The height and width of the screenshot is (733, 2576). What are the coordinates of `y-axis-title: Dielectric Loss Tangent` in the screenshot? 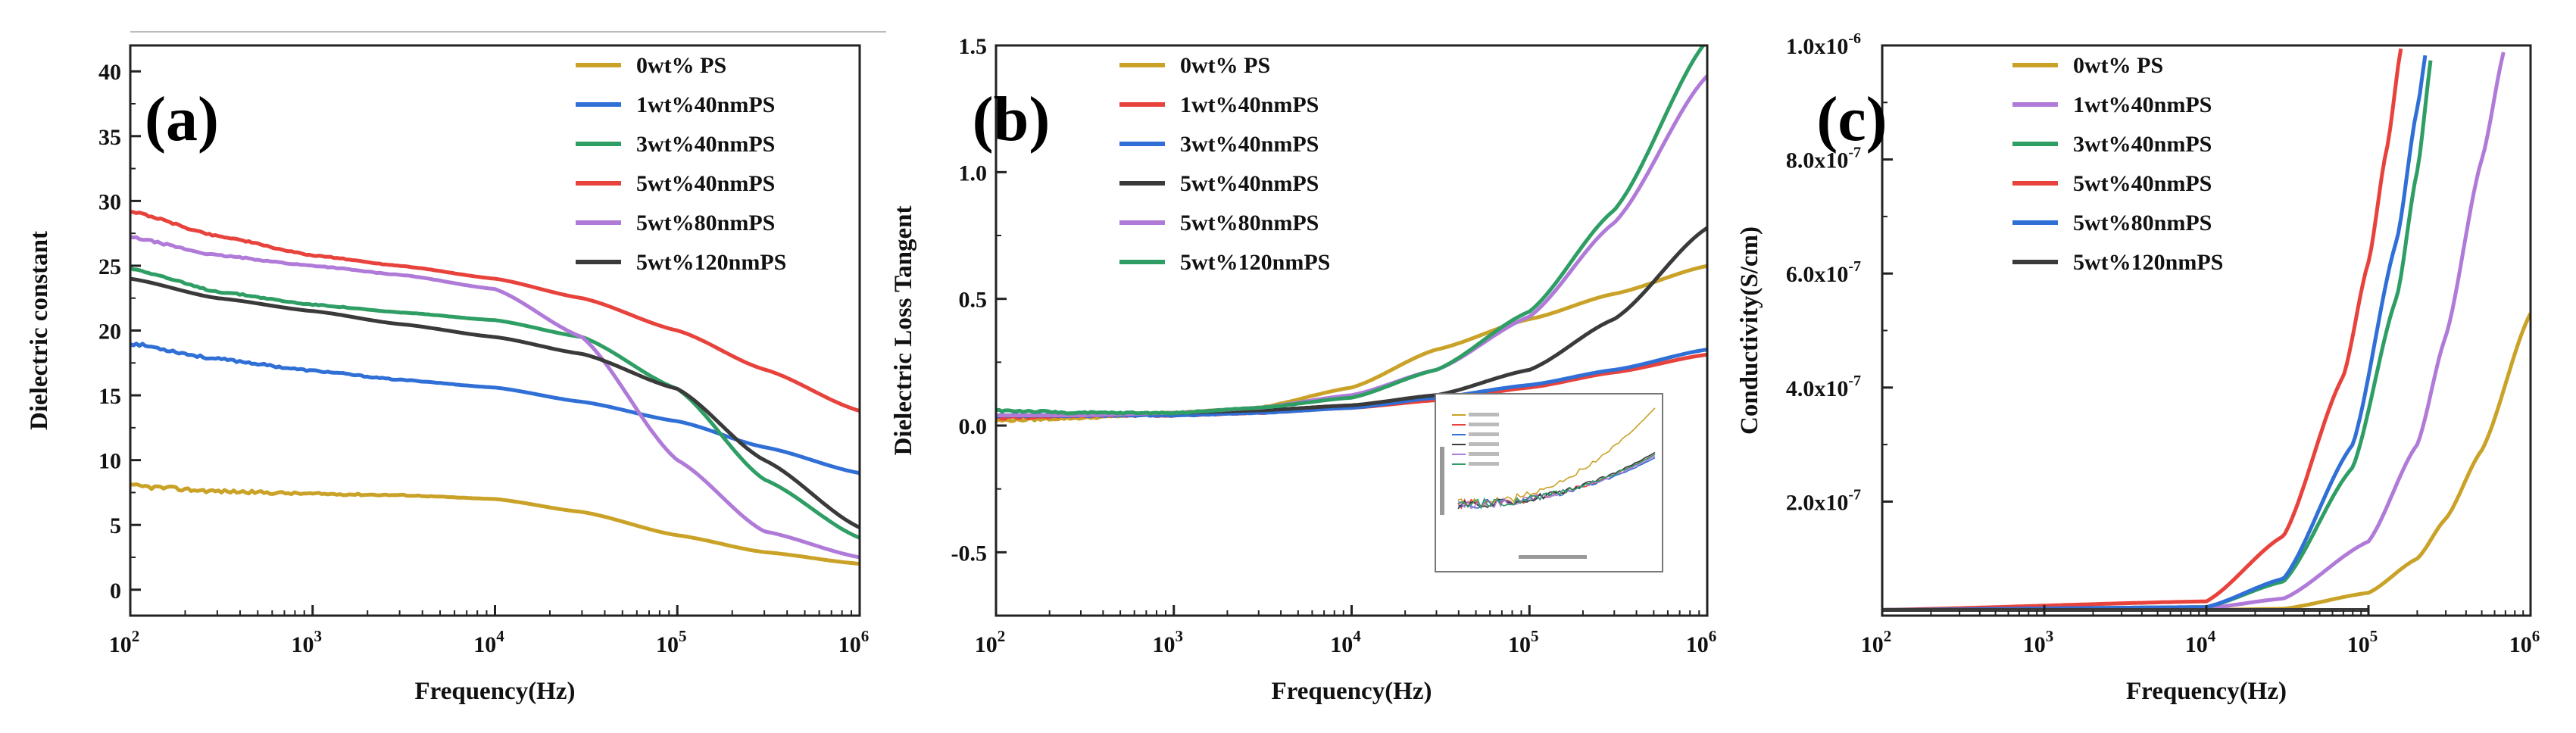 It's located at (904, 330).